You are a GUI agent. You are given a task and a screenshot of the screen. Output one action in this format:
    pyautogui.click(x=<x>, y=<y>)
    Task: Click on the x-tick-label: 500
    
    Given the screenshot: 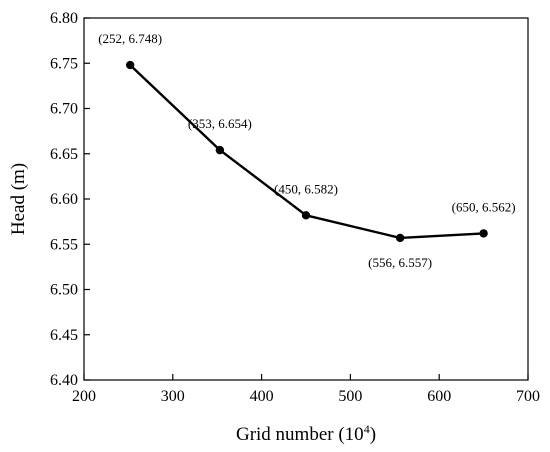 What is the action you would take?
    pyautogui.click(x=350, y=396)
    